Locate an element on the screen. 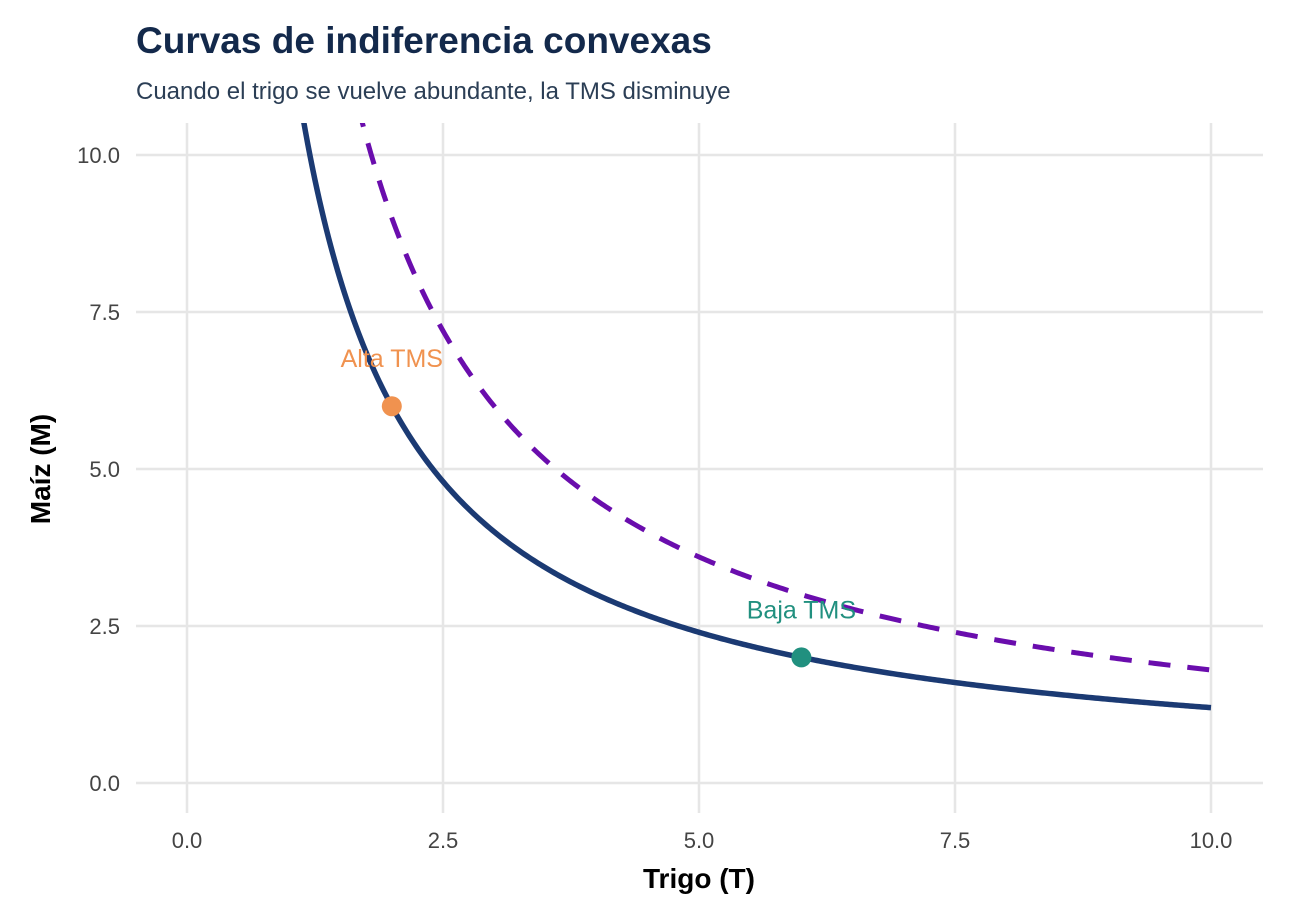  y-tick-label: 5.0 is located at coordinates (104, 469).